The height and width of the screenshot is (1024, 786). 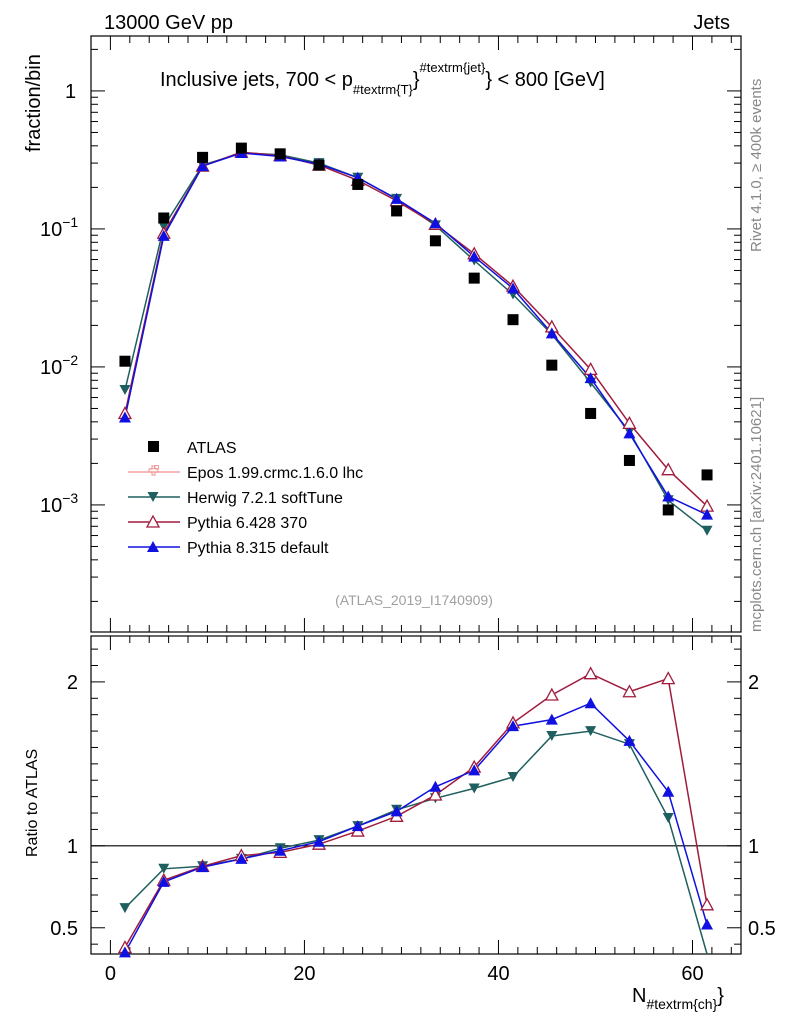 What do you see at coordinates (247, 523) in the screenshot?
I see `legend-label-pythia6: Pythia 6.428 370` at bounding box center [247, 523].